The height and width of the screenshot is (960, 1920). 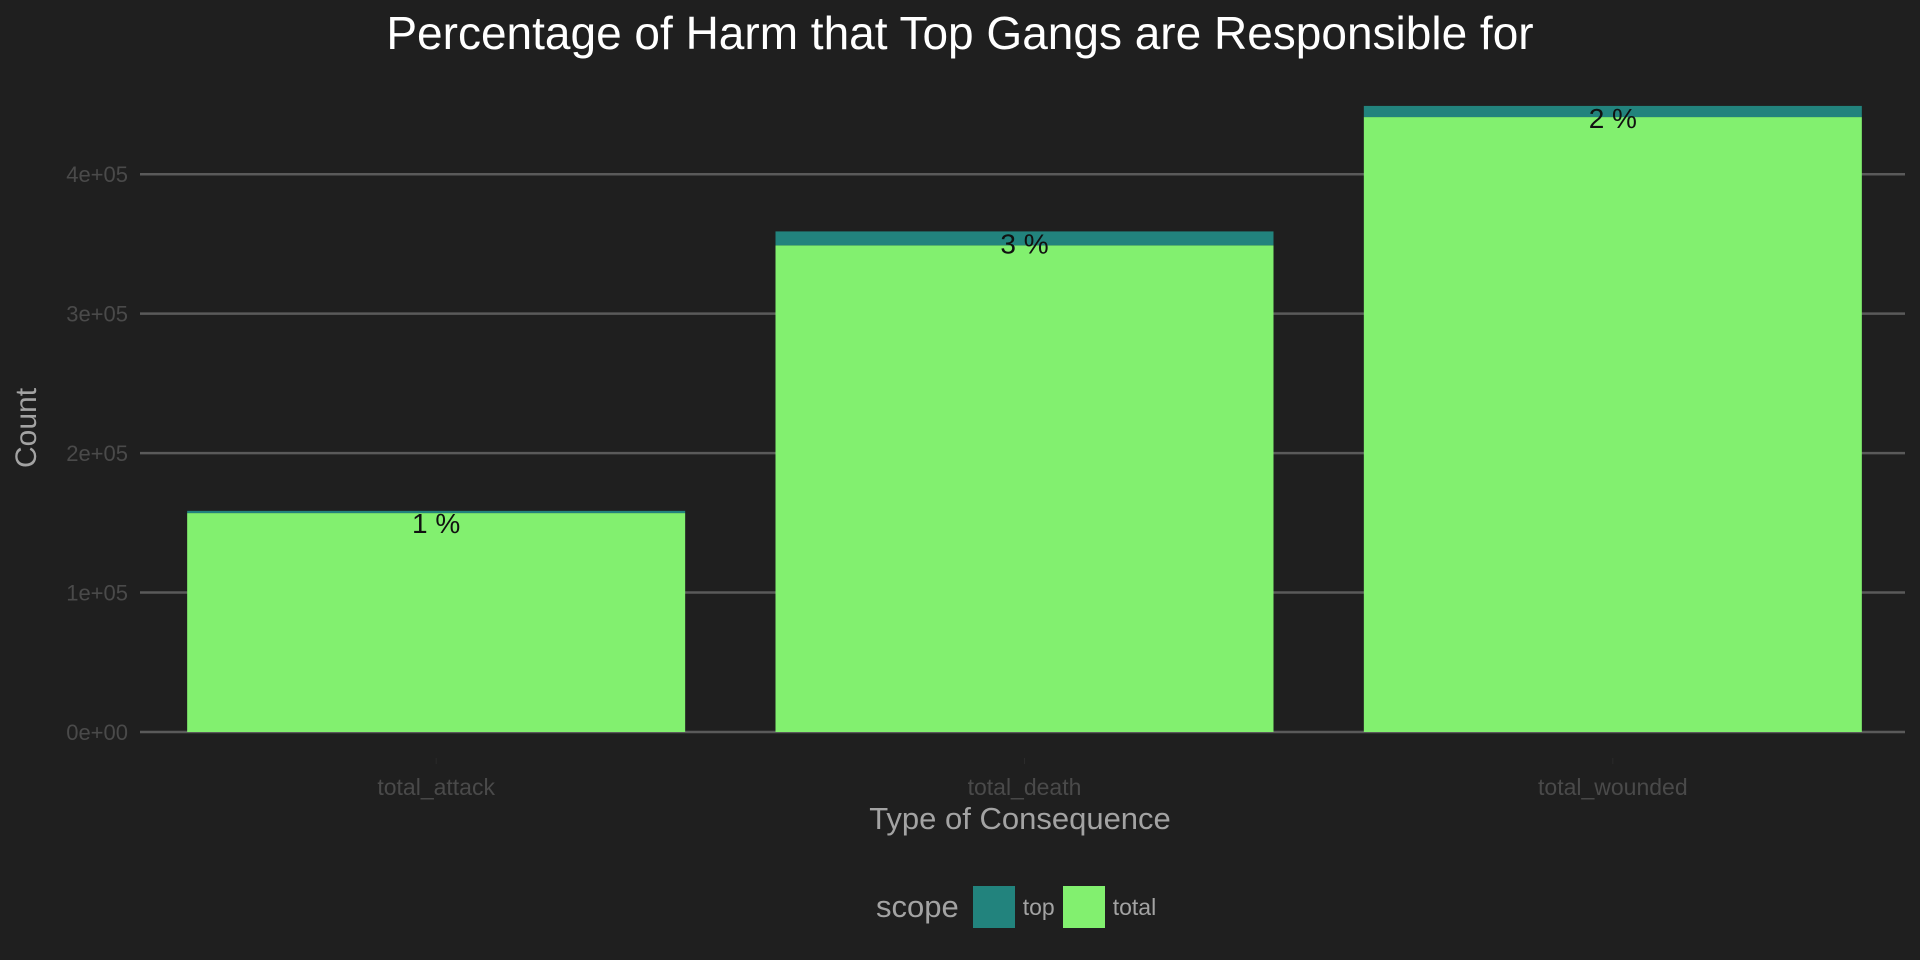 I want to click on legend-item-total: total, so click(x=1110, y=907).